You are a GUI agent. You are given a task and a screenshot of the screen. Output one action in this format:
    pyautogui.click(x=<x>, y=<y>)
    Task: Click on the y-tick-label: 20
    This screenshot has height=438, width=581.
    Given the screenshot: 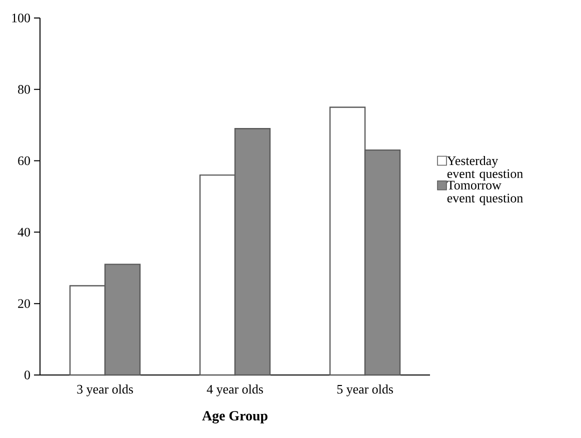 What is the action you would take?
    pyautogui.click(x=24, y=303)
    